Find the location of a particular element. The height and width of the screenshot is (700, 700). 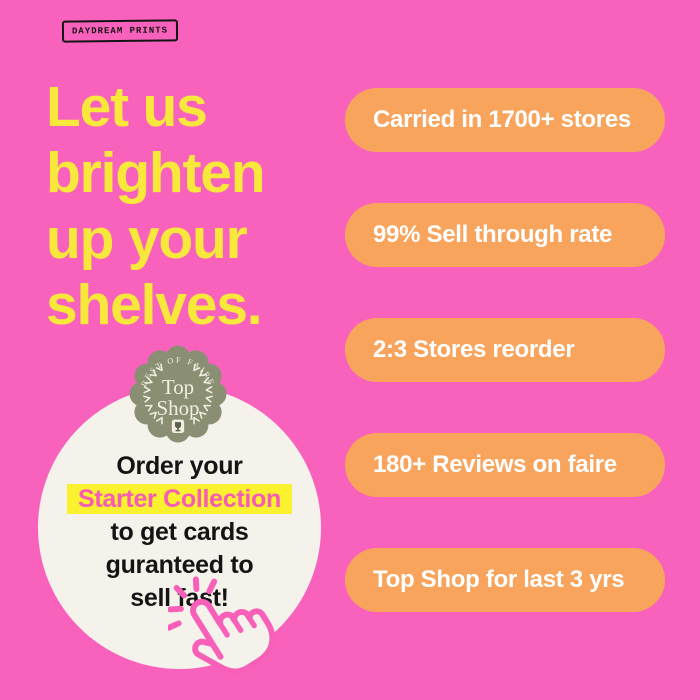

badge-title-top: Top is located at coordinates (178, 387).